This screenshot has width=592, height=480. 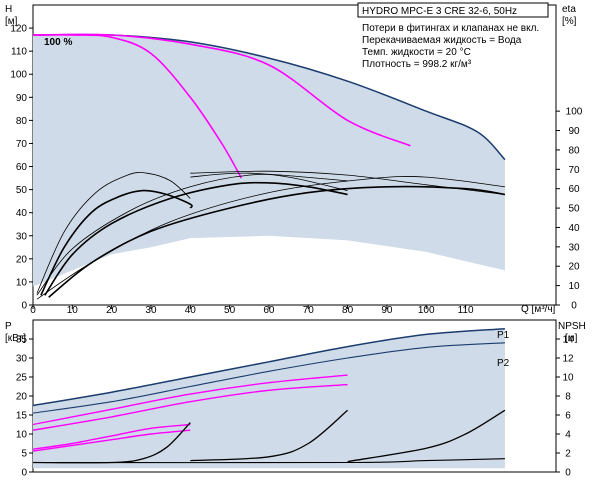 What do you see at coordinates (22, 144) in the screenshot?
I see `left-tick-label: 70` at bounding box center [22, 144].